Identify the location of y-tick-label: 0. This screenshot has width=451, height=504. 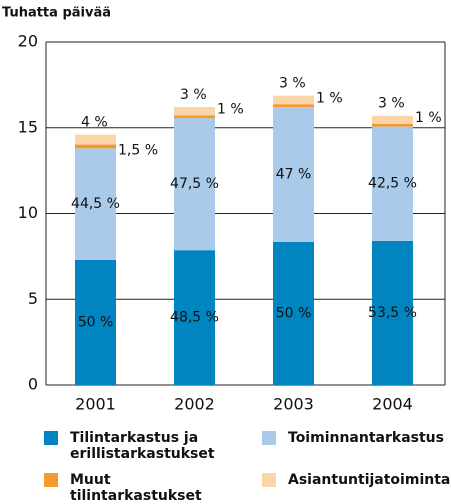
(33, 384).